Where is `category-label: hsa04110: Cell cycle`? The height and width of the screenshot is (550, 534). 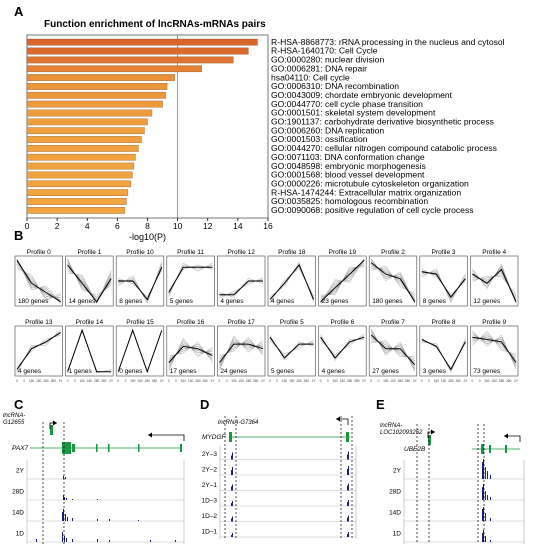
category-label: hsa04110: Cell cycle is located at coordinates (310, 77).